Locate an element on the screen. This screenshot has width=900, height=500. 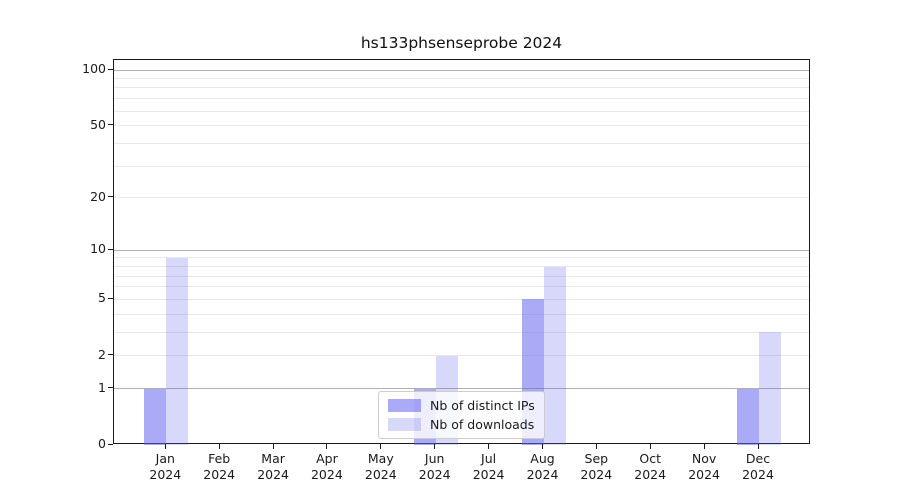
x-tick-label-dec: Dec 2024 is located at coordinates (758, 466).